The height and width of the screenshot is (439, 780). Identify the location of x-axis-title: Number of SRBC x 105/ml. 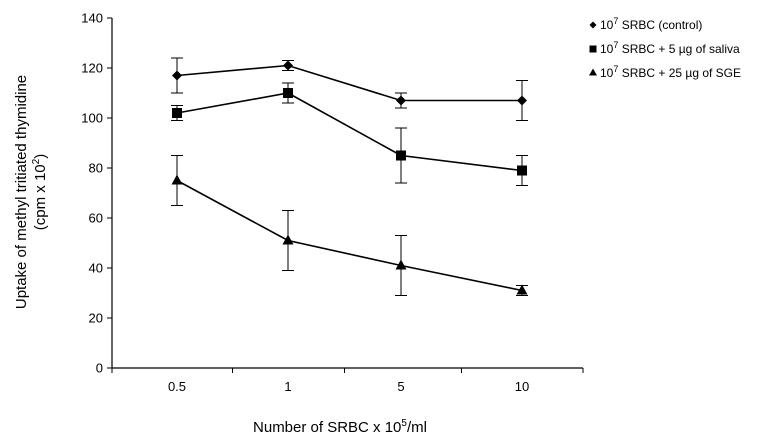
(340, 427).